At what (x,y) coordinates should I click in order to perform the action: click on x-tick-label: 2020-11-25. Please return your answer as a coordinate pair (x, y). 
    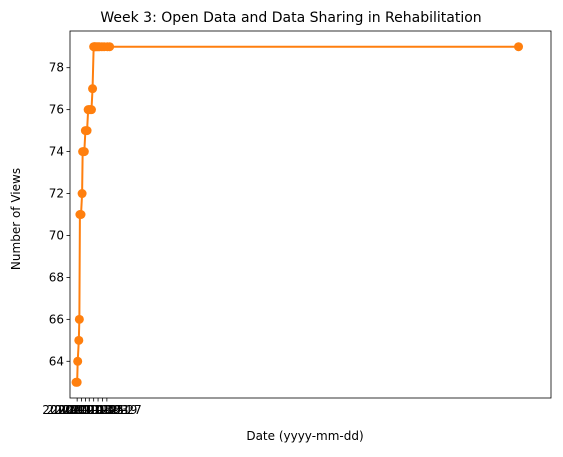
    Looking at the image, I should click on (89, 410).